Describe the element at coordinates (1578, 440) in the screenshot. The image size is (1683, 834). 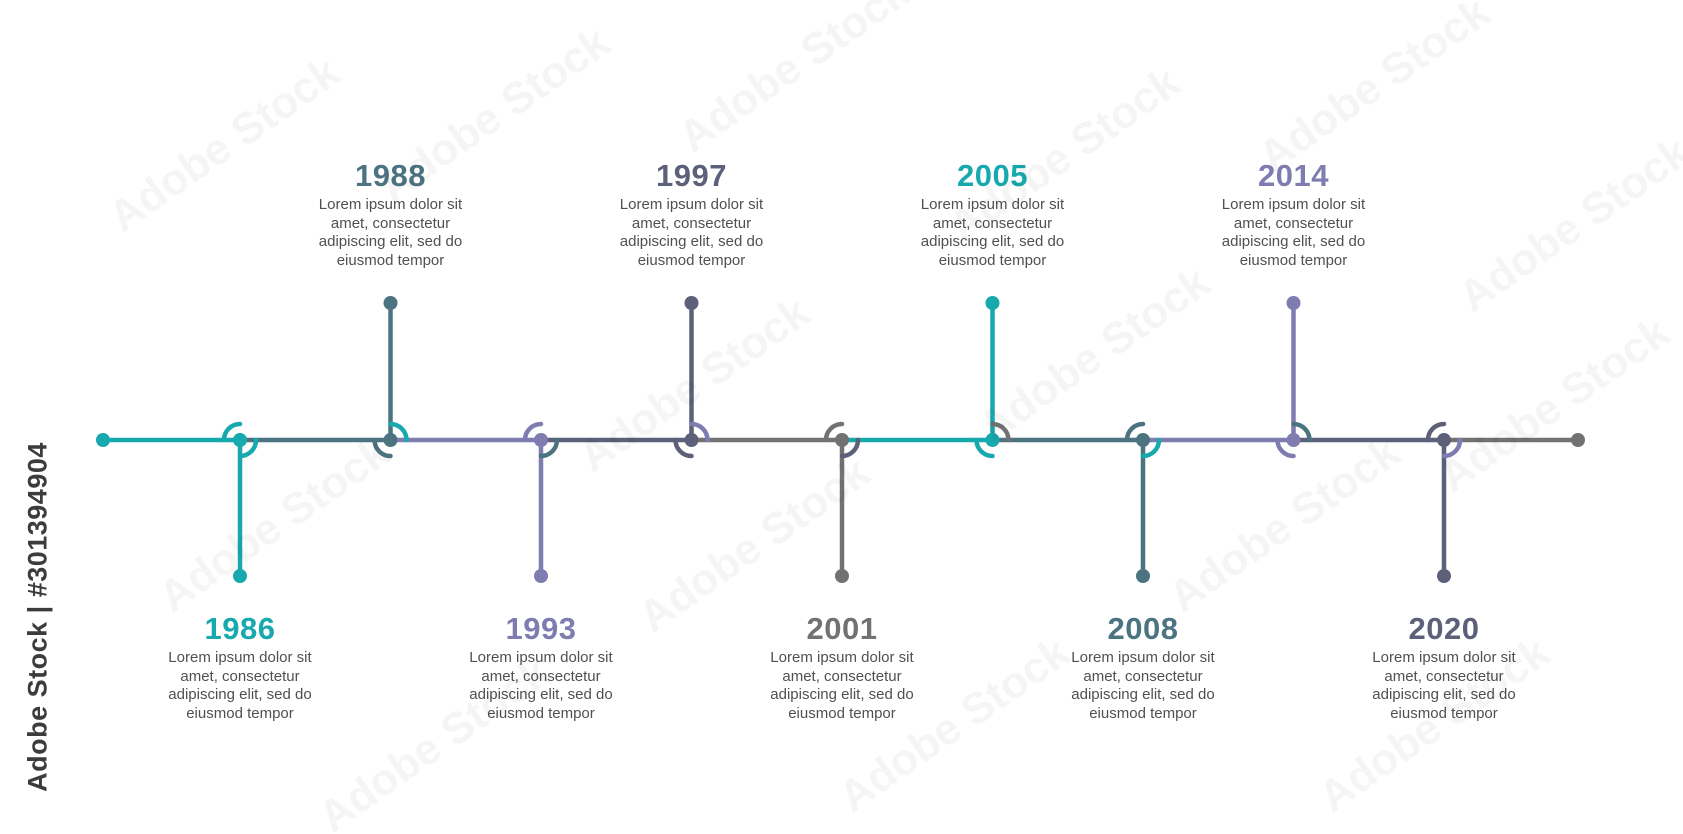
I see `timeline-end-dot` at that location.